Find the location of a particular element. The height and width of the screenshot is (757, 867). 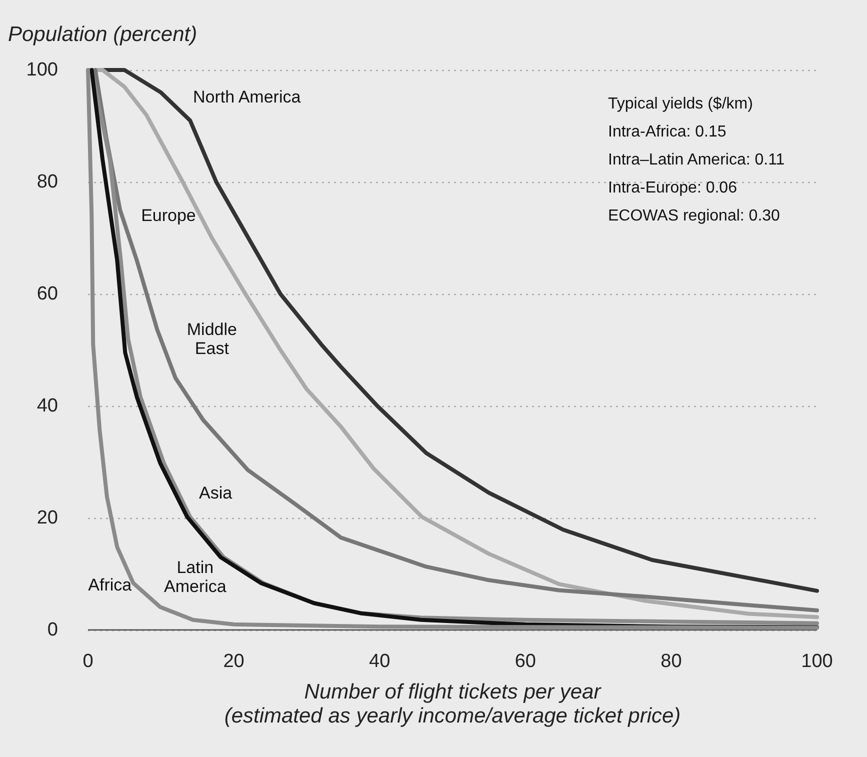

x-tick-label: 80 is located at coordinates (671, 661).